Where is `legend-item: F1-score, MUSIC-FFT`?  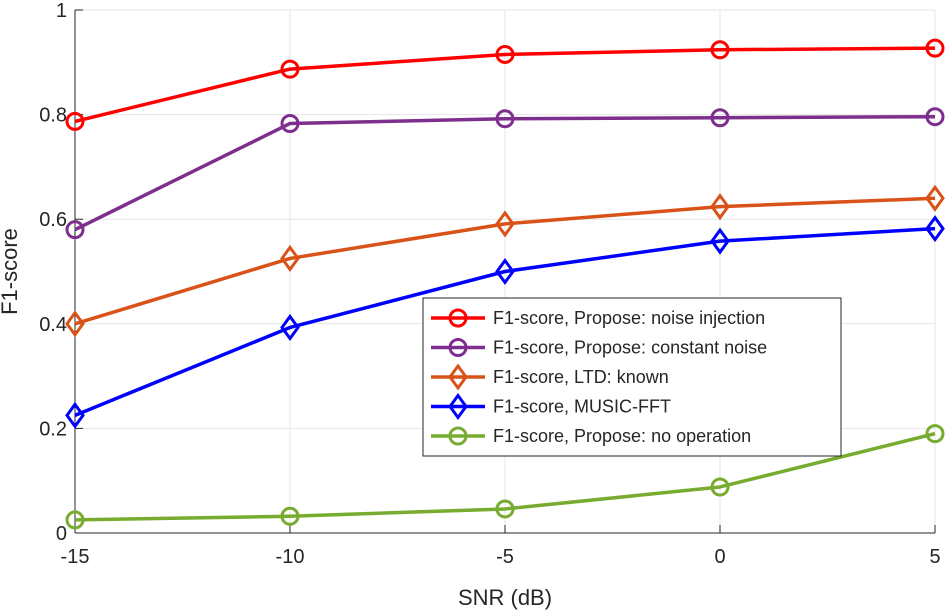
legend-item: F1-score, MUSIC-FFT is located at coordinates (551, 406).